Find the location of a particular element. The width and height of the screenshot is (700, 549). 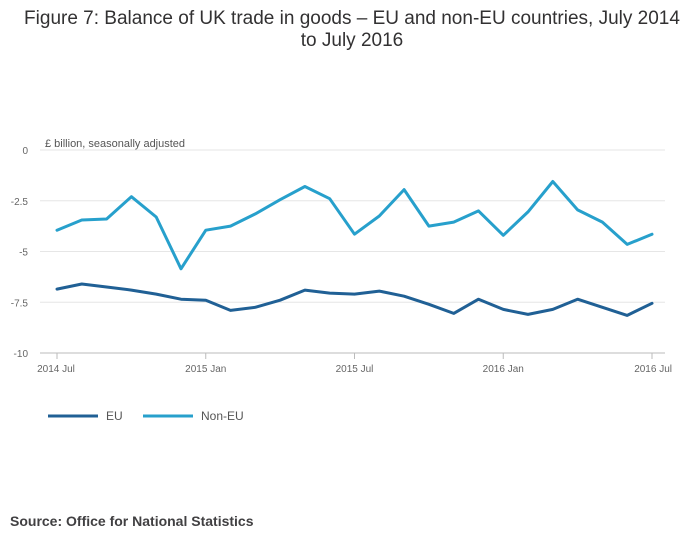

y-tick-label: -2.5 is located at coordinates (20, 202).